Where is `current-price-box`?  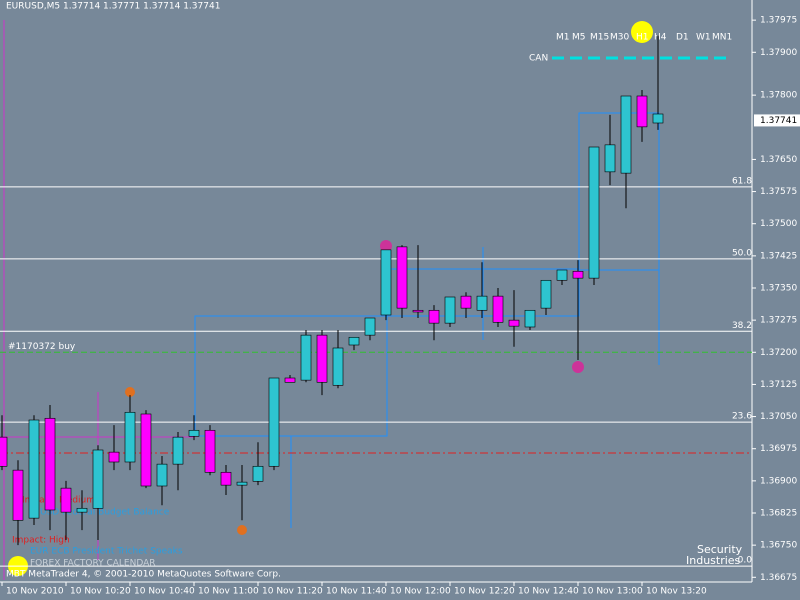 current-price-box is located at coordinates (777, 120).